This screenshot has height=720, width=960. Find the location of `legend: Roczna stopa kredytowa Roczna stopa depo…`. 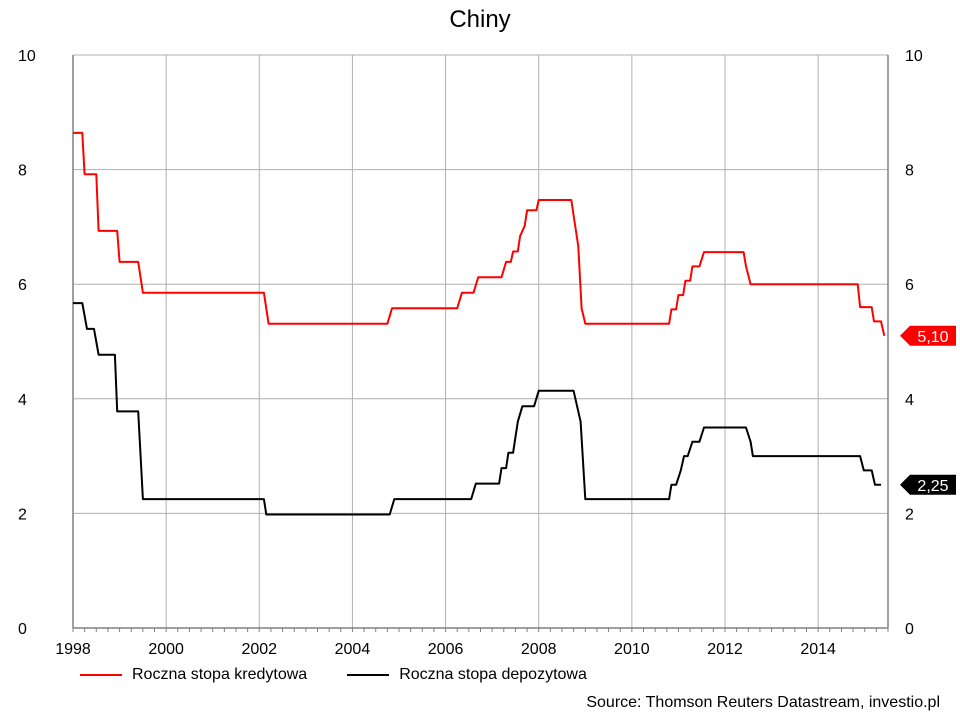

legend: Roczna stopa kredytowa Roczna stopa depo… is located at coordinates (333, 675).